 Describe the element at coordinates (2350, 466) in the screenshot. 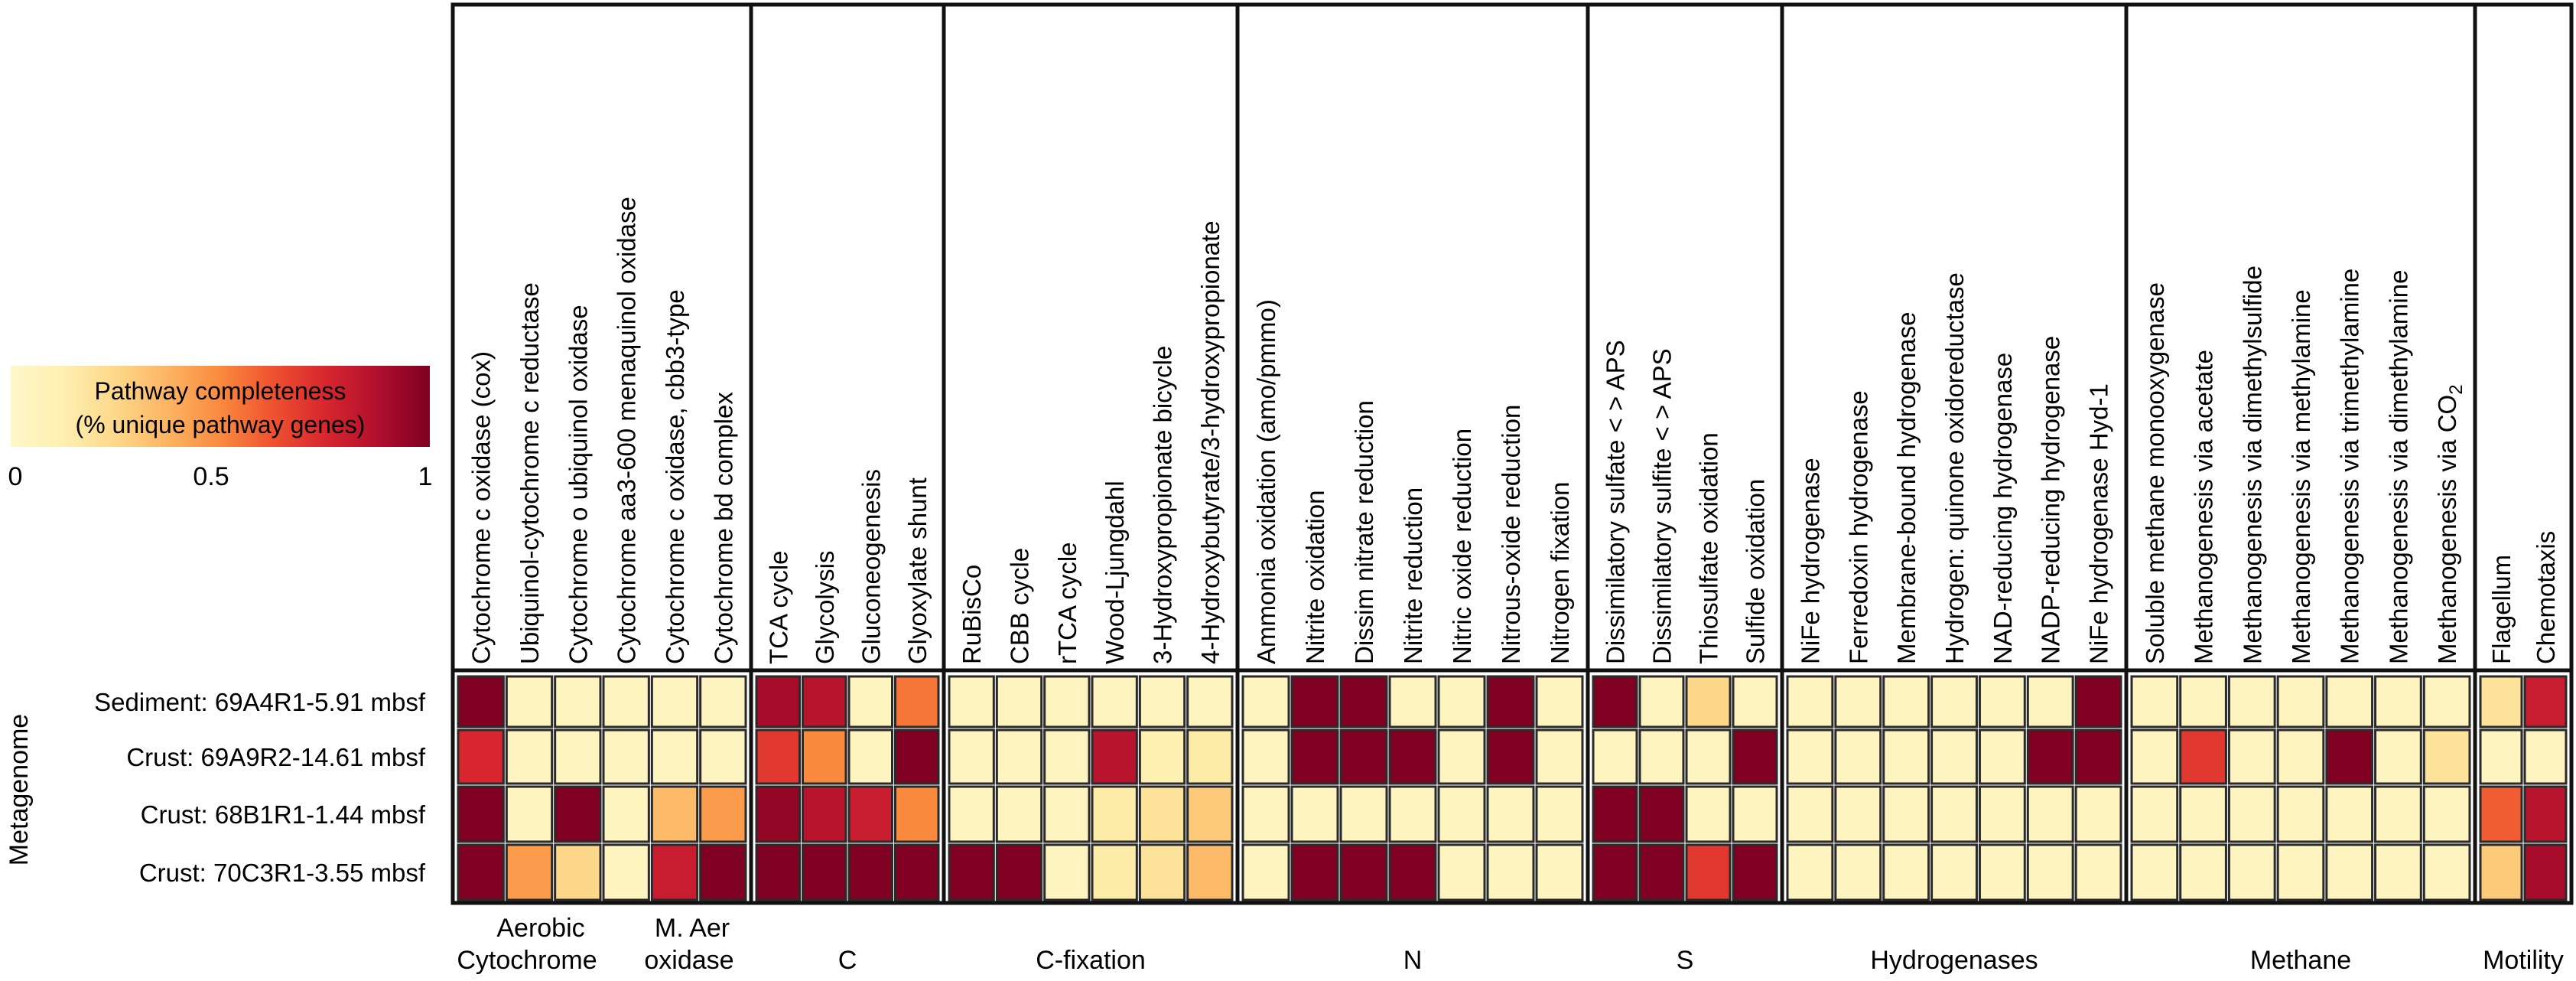

I see `column-label: Methanogenesis via trimethylamine` at that location.